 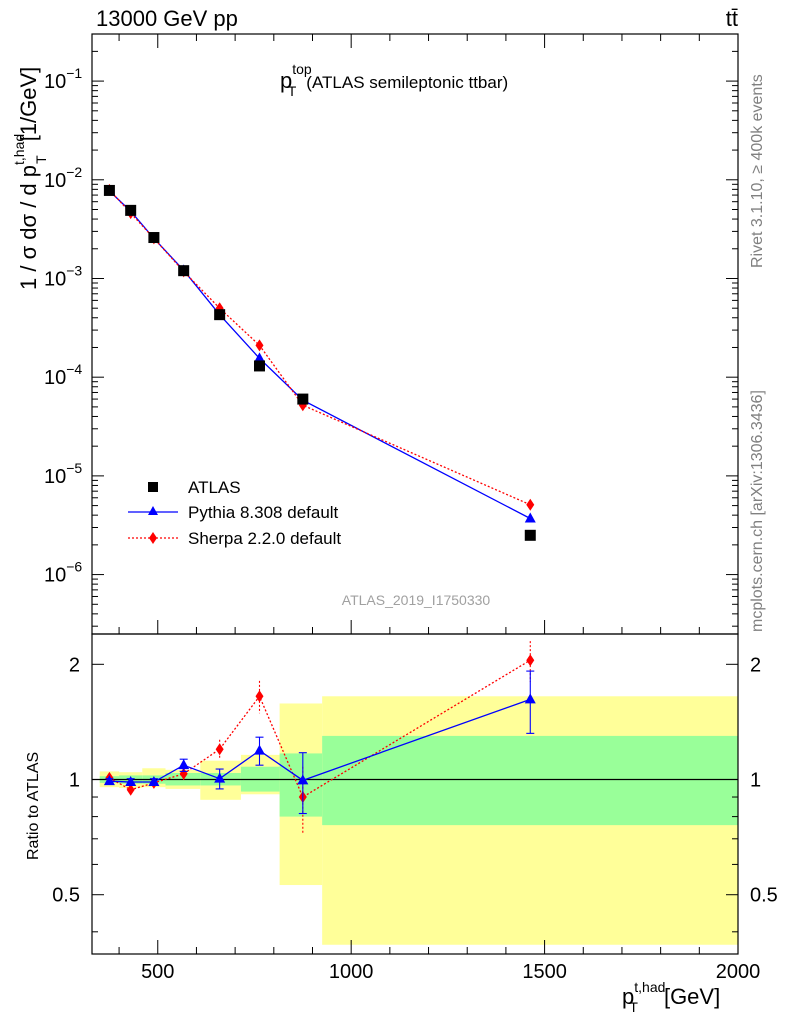 What do you see at coordinates (167, 18) in the screenshot?
I see `energy-label: 13000 GeV pp` at bounding box center [167, 18].